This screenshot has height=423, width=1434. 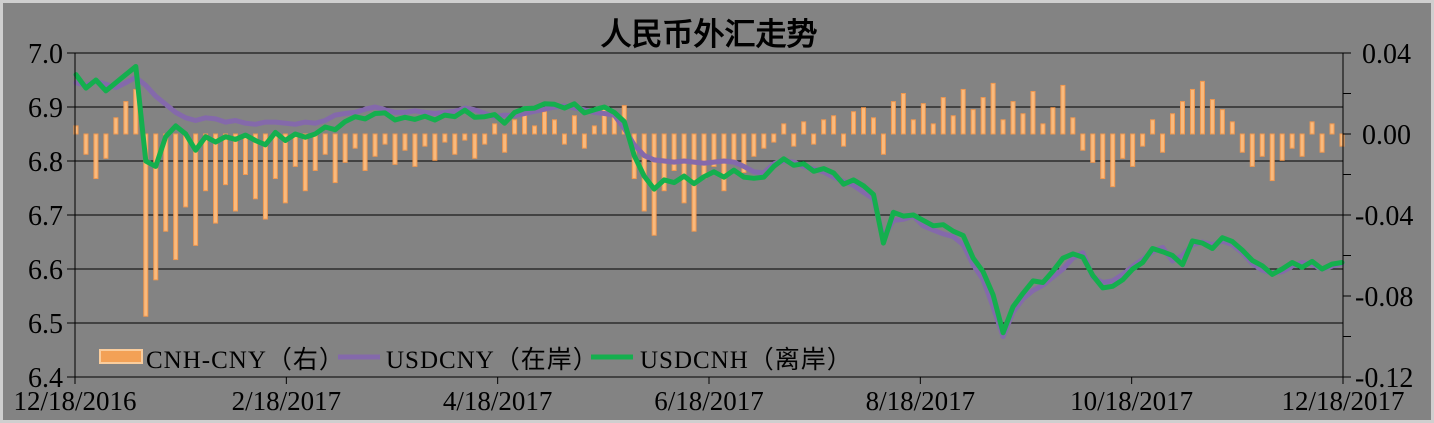 What do you see at coordinates (1384, 297) in the screenshot?
I see `svg-text: -0.08` at bounding box center [1384, 297].